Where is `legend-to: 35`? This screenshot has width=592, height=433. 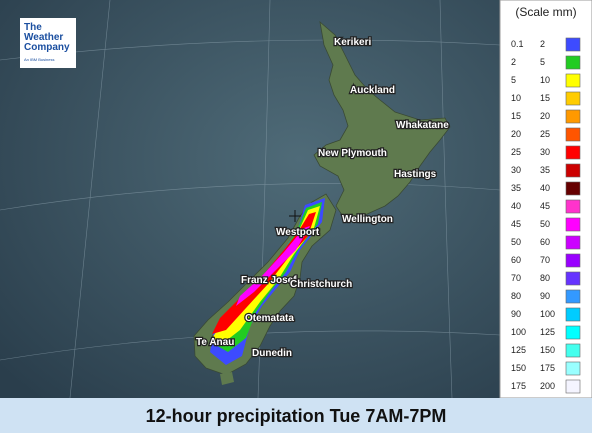 legend-to: 35 is located at coordinates (545, 170).